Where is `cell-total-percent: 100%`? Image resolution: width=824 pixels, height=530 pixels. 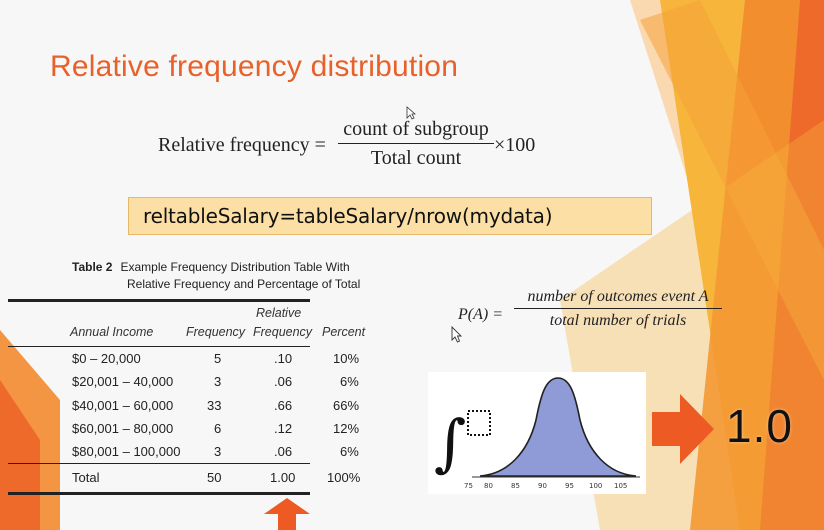
cell-total-percent: 100% is located at coordinates (344, 477).